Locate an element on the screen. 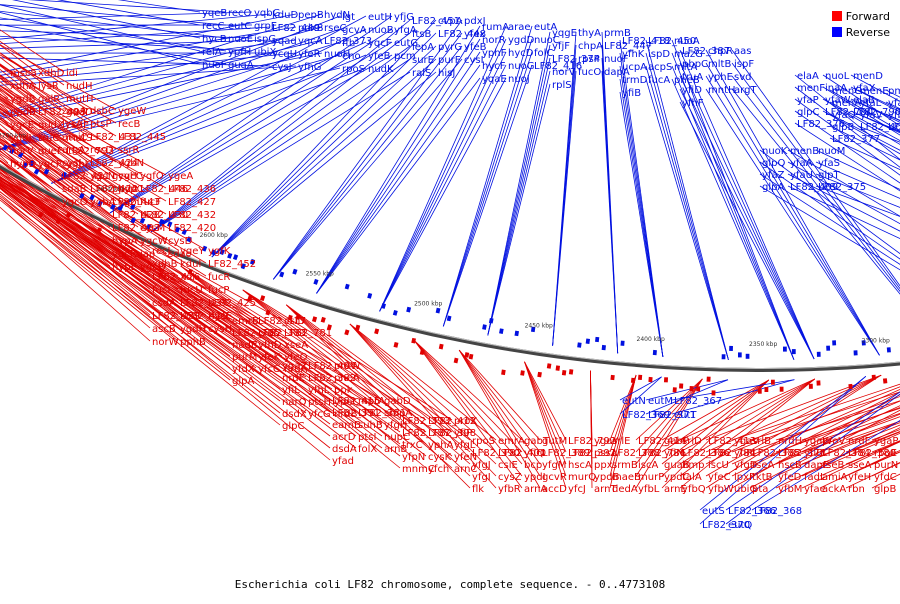 The width and height of the screenshot is (900, 604). gene-label: guaA is located at coordinates (241, 65).